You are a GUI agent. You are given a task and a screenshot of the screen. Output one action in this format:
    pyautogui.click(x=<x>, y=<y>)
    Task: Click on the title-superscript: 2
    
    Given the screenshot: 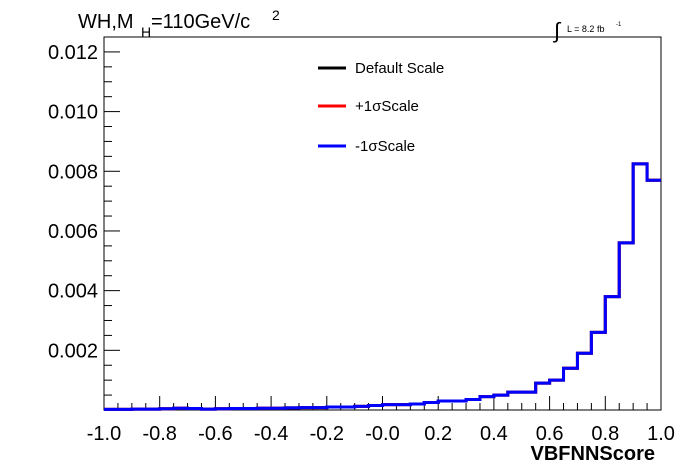 What is the action you would take?
    pyautogui.click(x=276, y=15)
    